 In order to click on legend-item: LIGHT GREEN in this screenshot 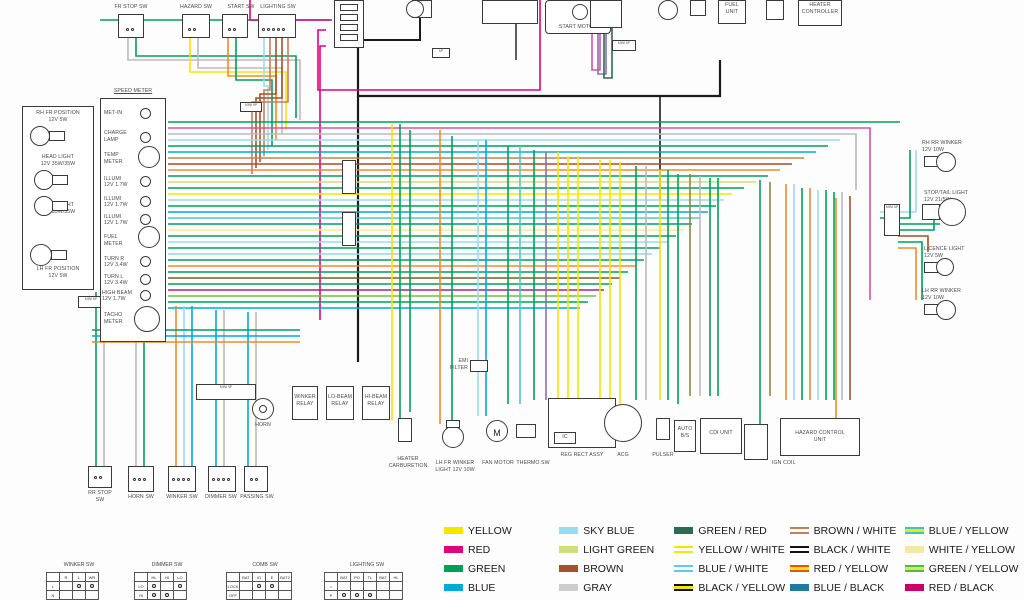, I will do `click(616, 549)`.